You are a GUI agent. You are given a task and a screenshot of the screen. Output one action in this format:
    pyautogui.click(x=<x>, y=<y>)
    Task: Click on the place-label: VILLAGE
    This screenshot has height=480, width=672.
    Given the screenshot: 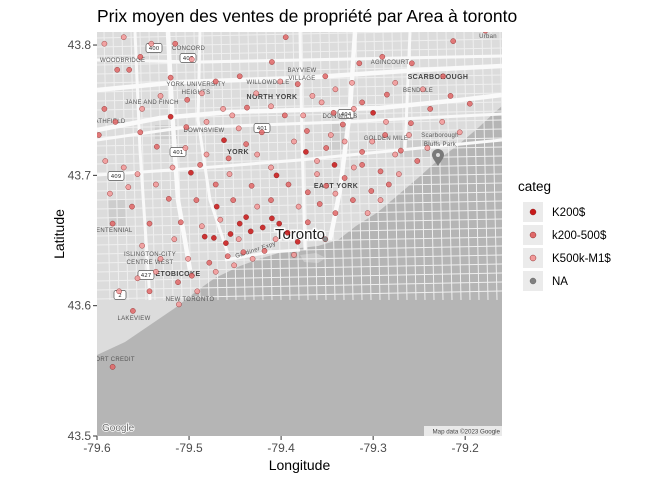 What is the action you would take?
    pyautogui.click(x=301, y=79)
    